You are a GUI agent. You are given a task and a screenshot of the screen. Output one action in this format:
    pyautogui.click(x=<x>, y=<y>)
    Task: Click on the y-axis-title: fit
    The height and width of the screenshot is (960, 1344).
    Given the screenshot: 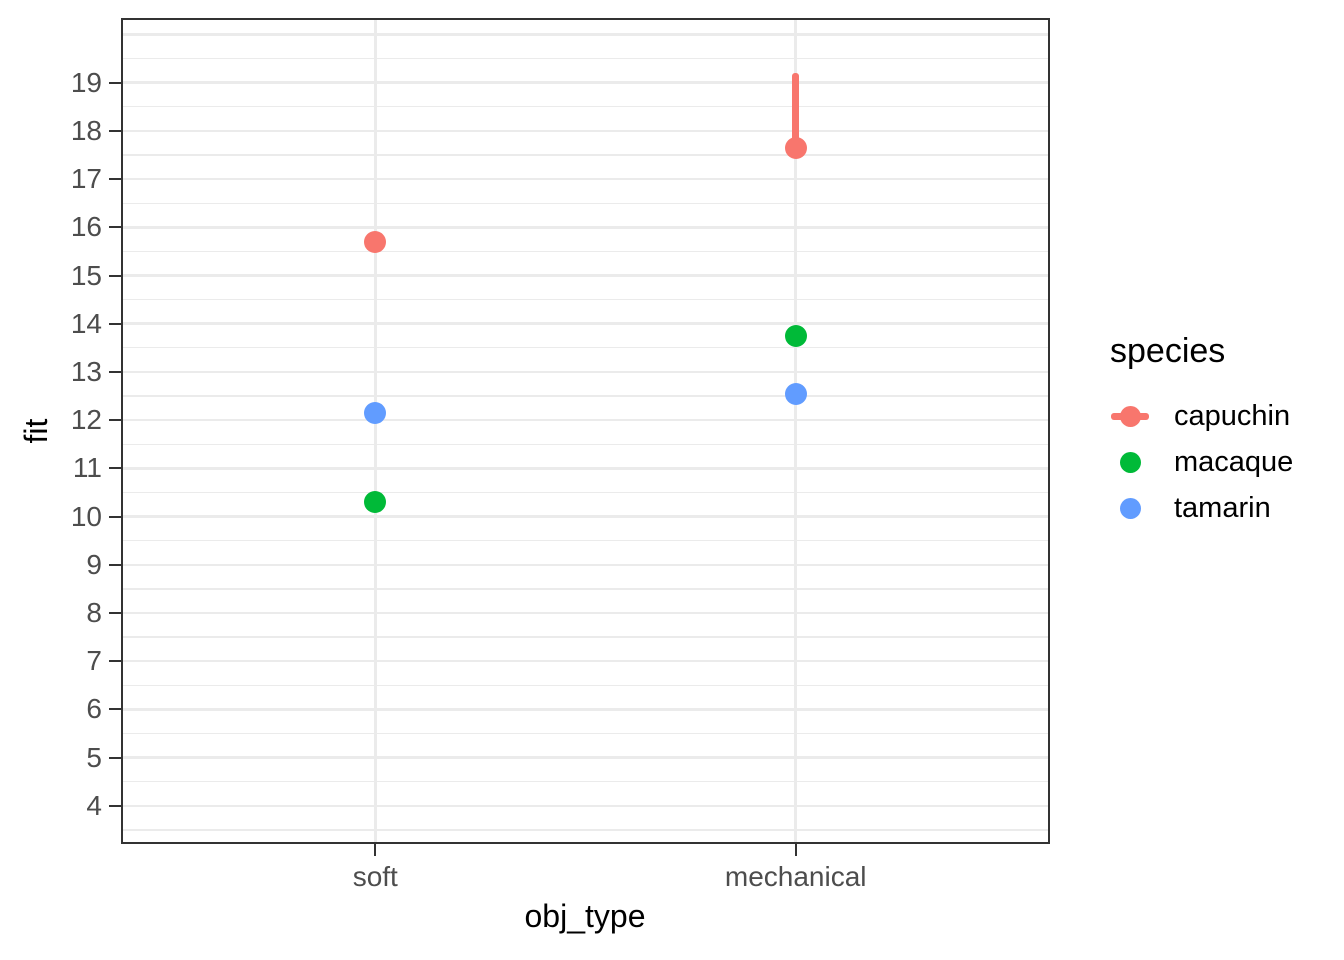 What is the action you would take?
    pyautogui.click(x=36, y=431)
    